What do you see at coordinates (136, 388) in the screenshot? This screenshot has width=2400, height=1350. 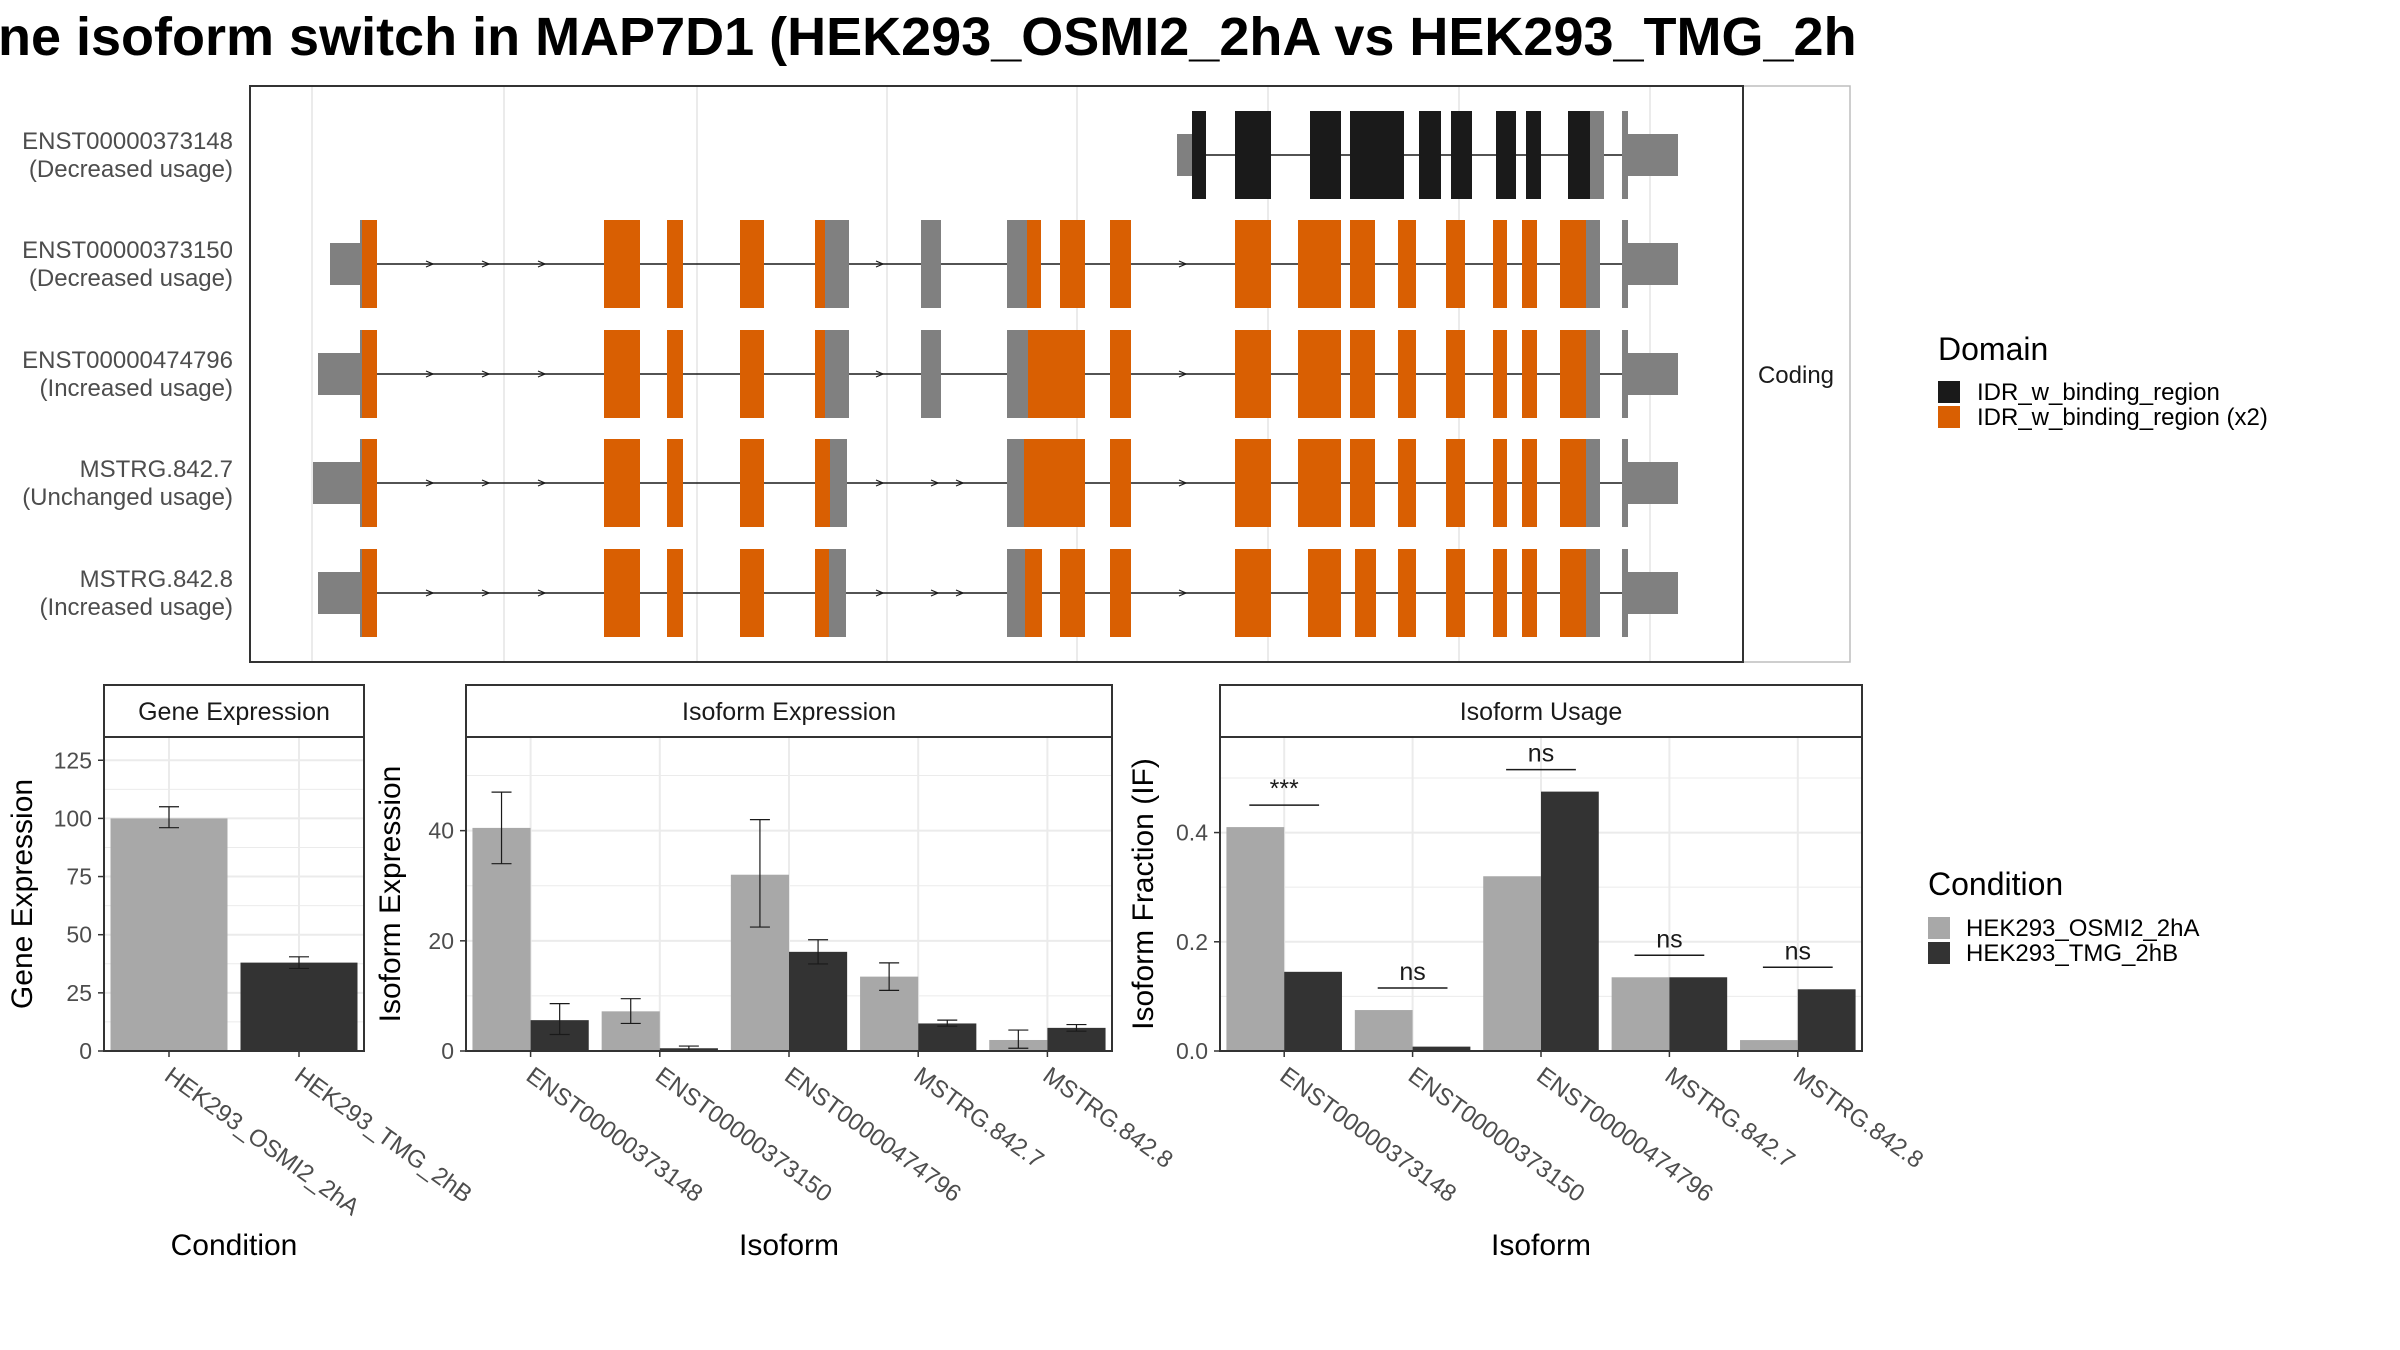 I see `transcript-usage-label: (Increased usage)` at bounding box center [136, 388].